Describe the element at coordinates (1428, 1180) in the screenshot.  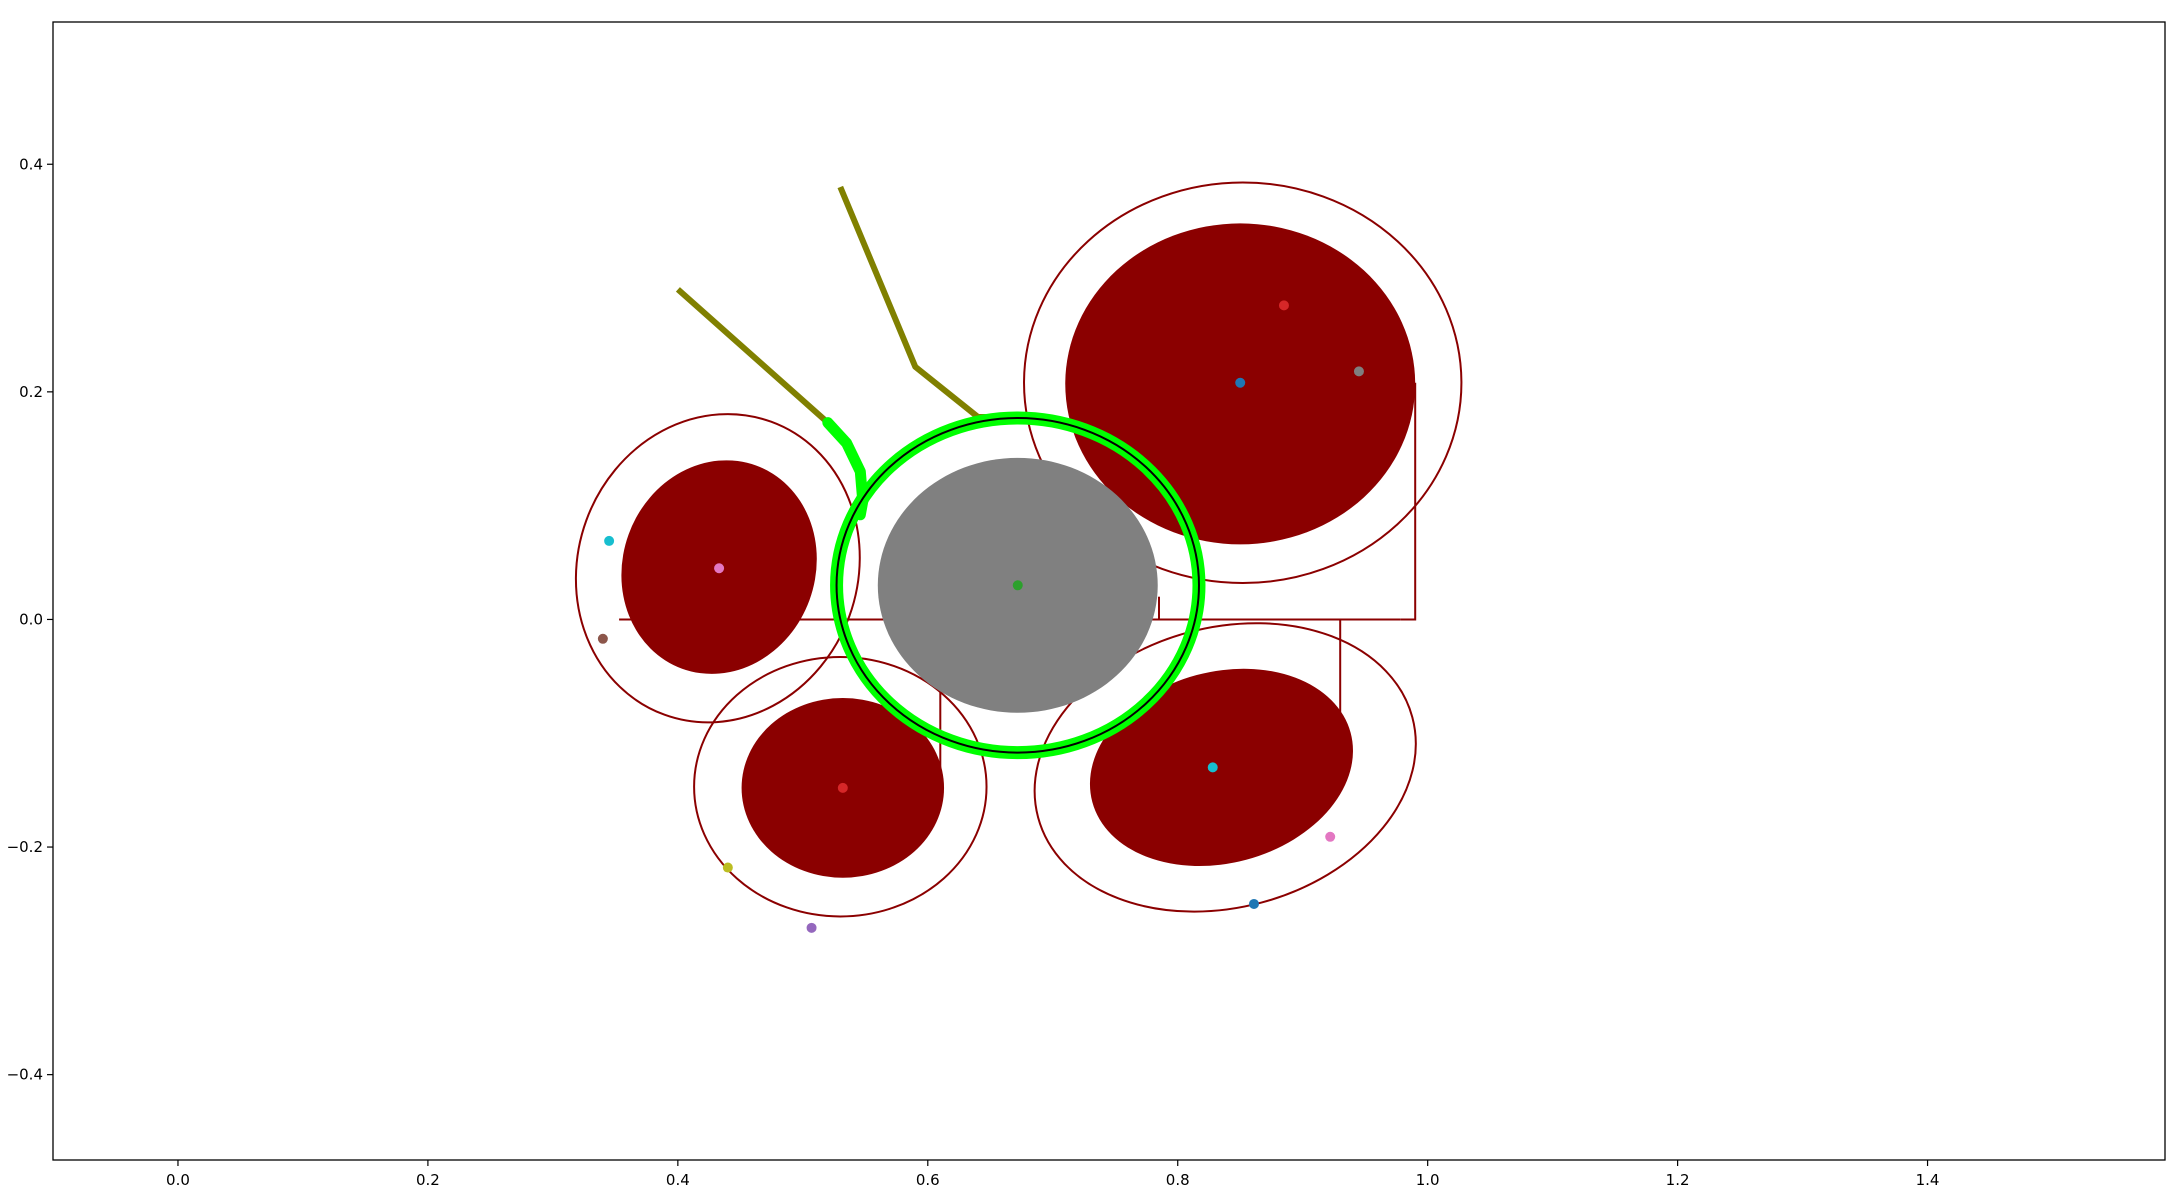
I see `x-tick-label: 1.0` at that location.